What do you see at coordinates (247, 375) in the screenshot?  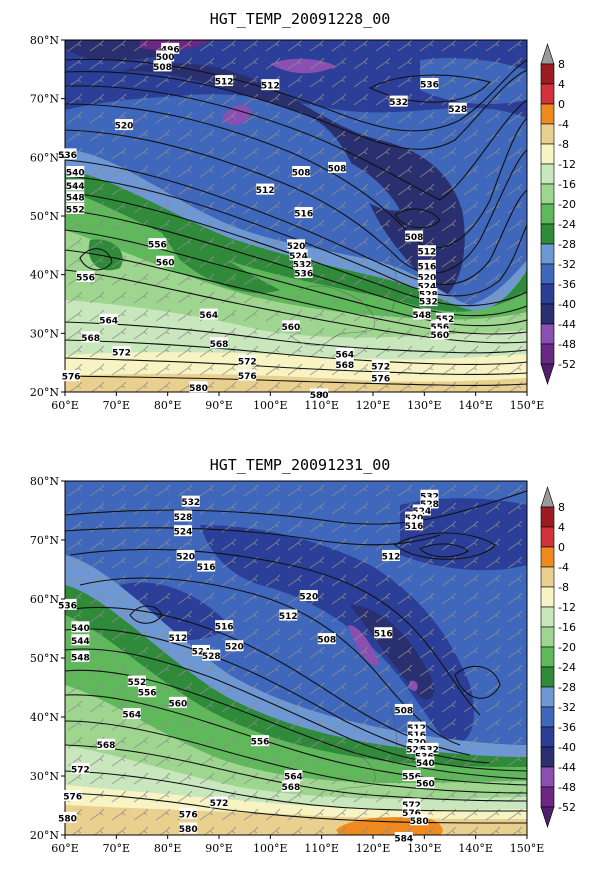 I see `contour-label: 576` at bounding box center [247, 375].